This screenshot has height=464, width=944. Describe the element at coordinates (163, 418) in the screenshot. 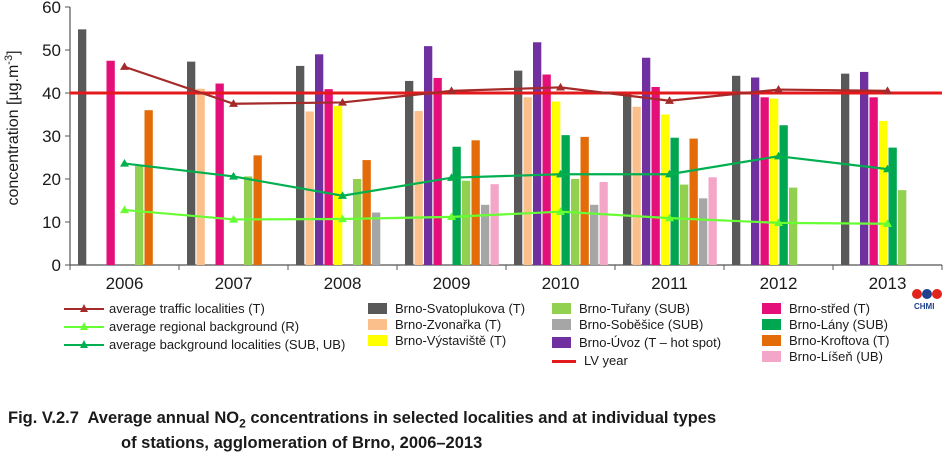

I see `caption-line1-before: Average annual NO` at that location.